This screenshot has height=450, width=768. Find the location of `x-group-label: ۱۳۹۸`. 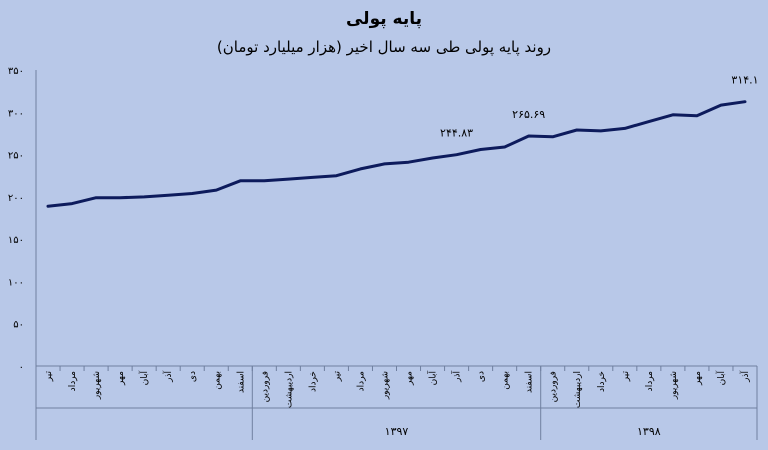

x-group-label: ۱۳۹۸ is located at coordinates (649, 431).